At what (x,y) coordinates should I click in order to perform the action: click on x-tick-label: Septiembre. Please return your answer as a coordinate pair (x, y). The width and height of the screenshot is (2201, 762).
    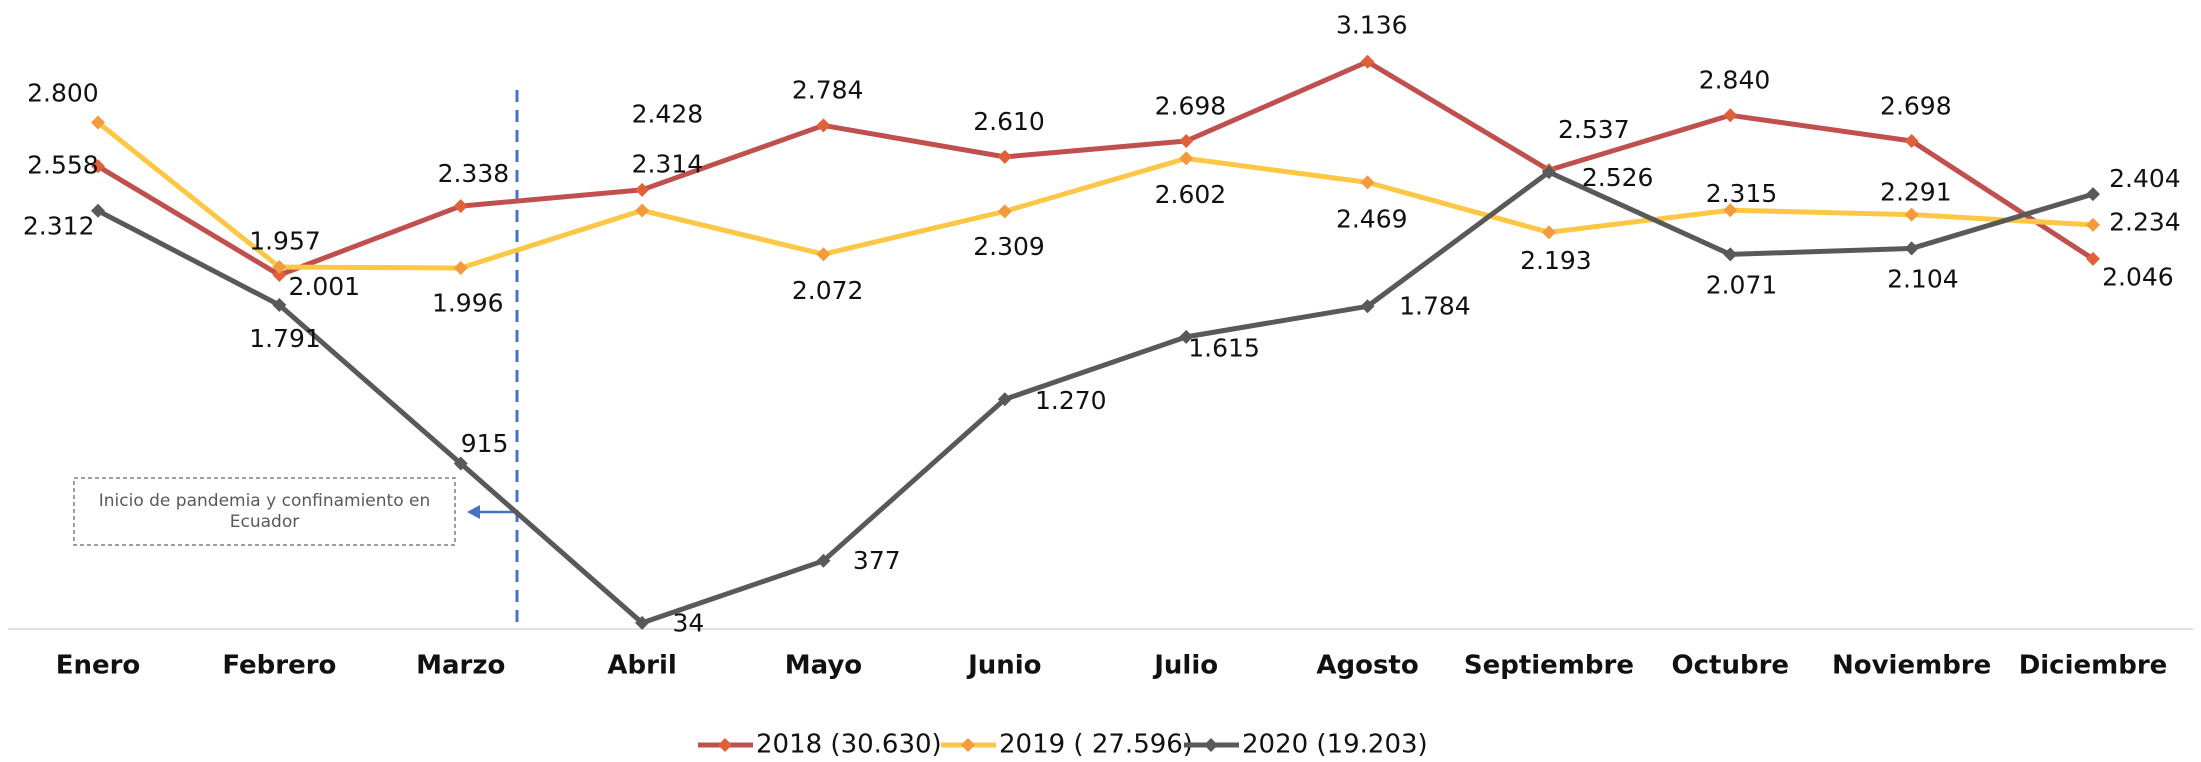
    Looking at the image, I should click on (1549, 666).